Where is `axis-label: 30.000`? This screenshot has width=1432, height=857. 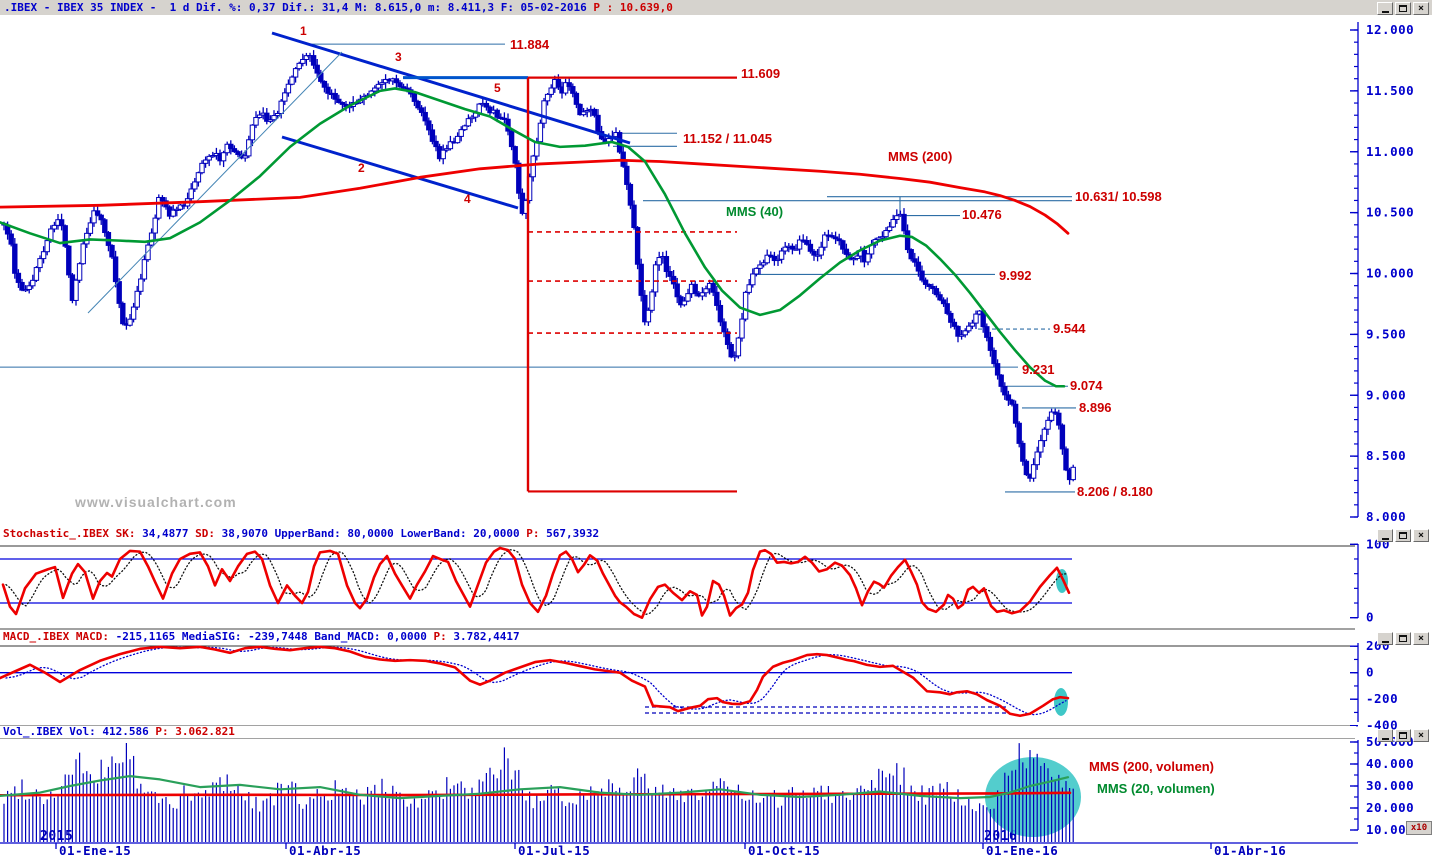 axis-label: 30.000 is located at coordinates (1390, 785).